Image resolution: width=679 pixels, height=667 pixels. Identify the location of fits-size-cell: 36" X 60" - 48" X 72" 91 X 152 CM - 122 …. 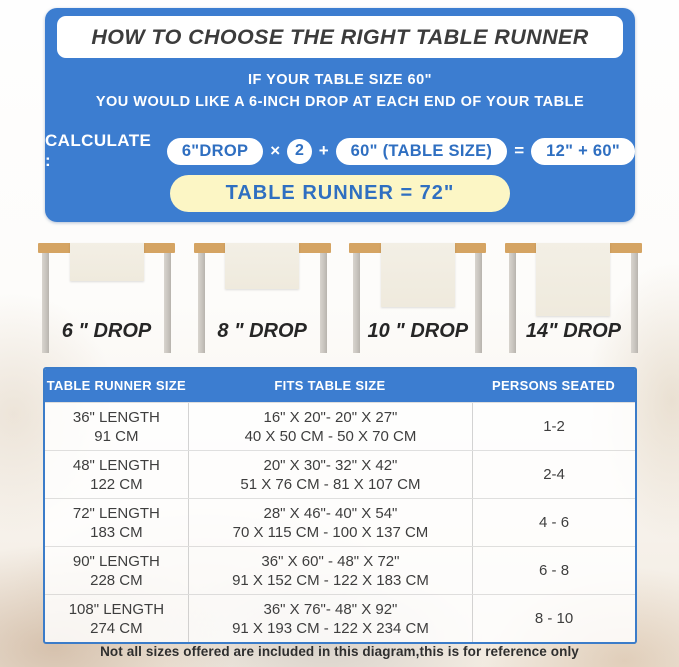
(329, 570).